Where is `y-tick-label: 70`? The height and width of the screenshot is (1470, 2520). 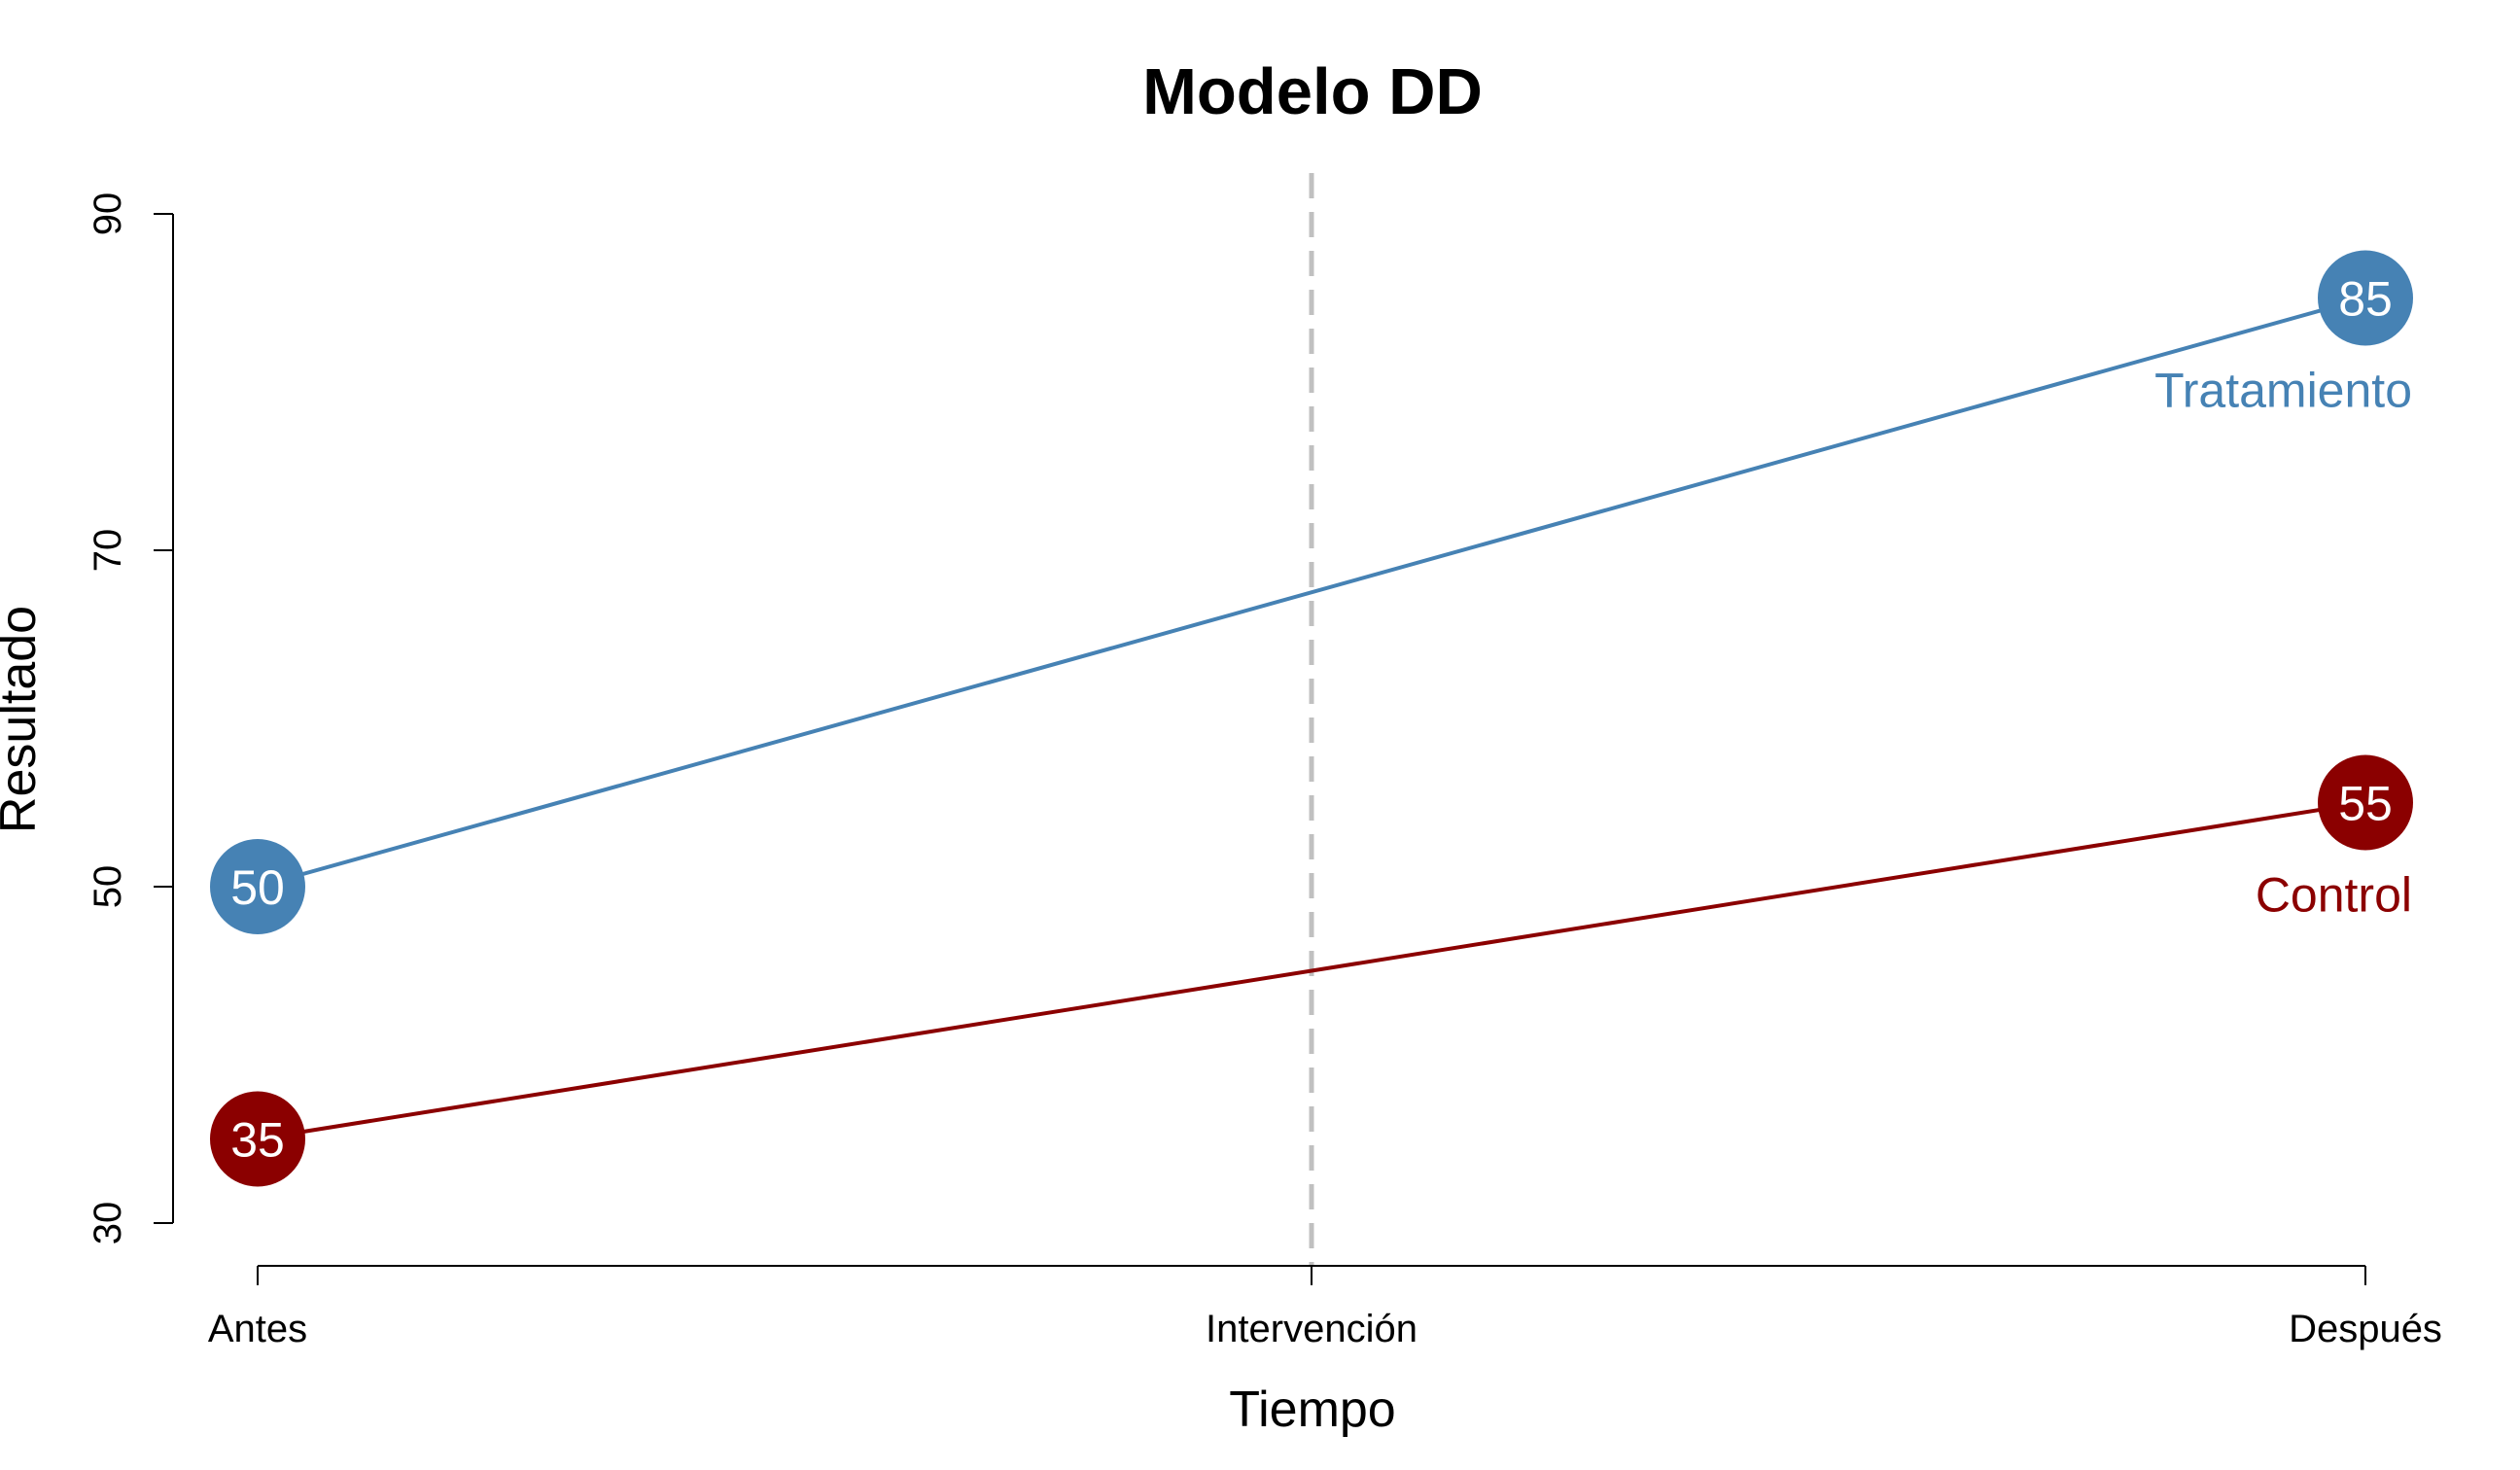
y-tick-label: 70 is located at coordinates (108, 551).